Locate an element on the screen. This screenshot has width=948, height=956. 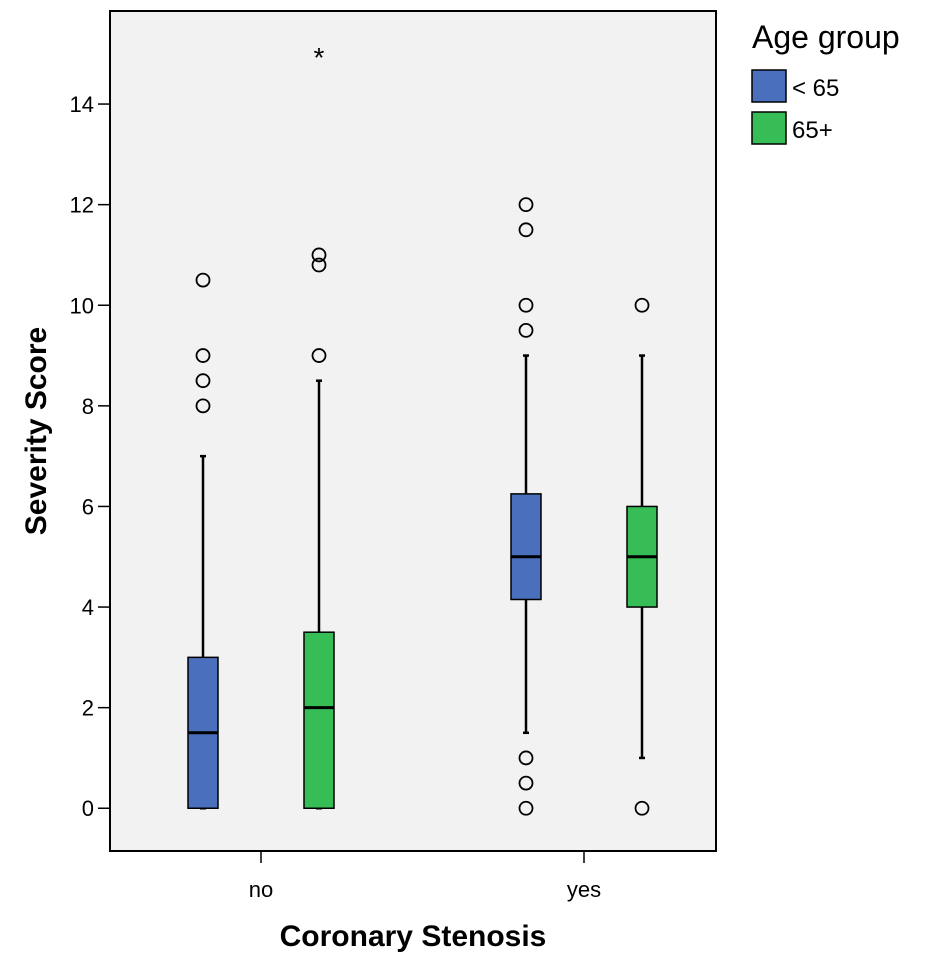
y-tick-label: 6 is located at coordinates (88, 506).